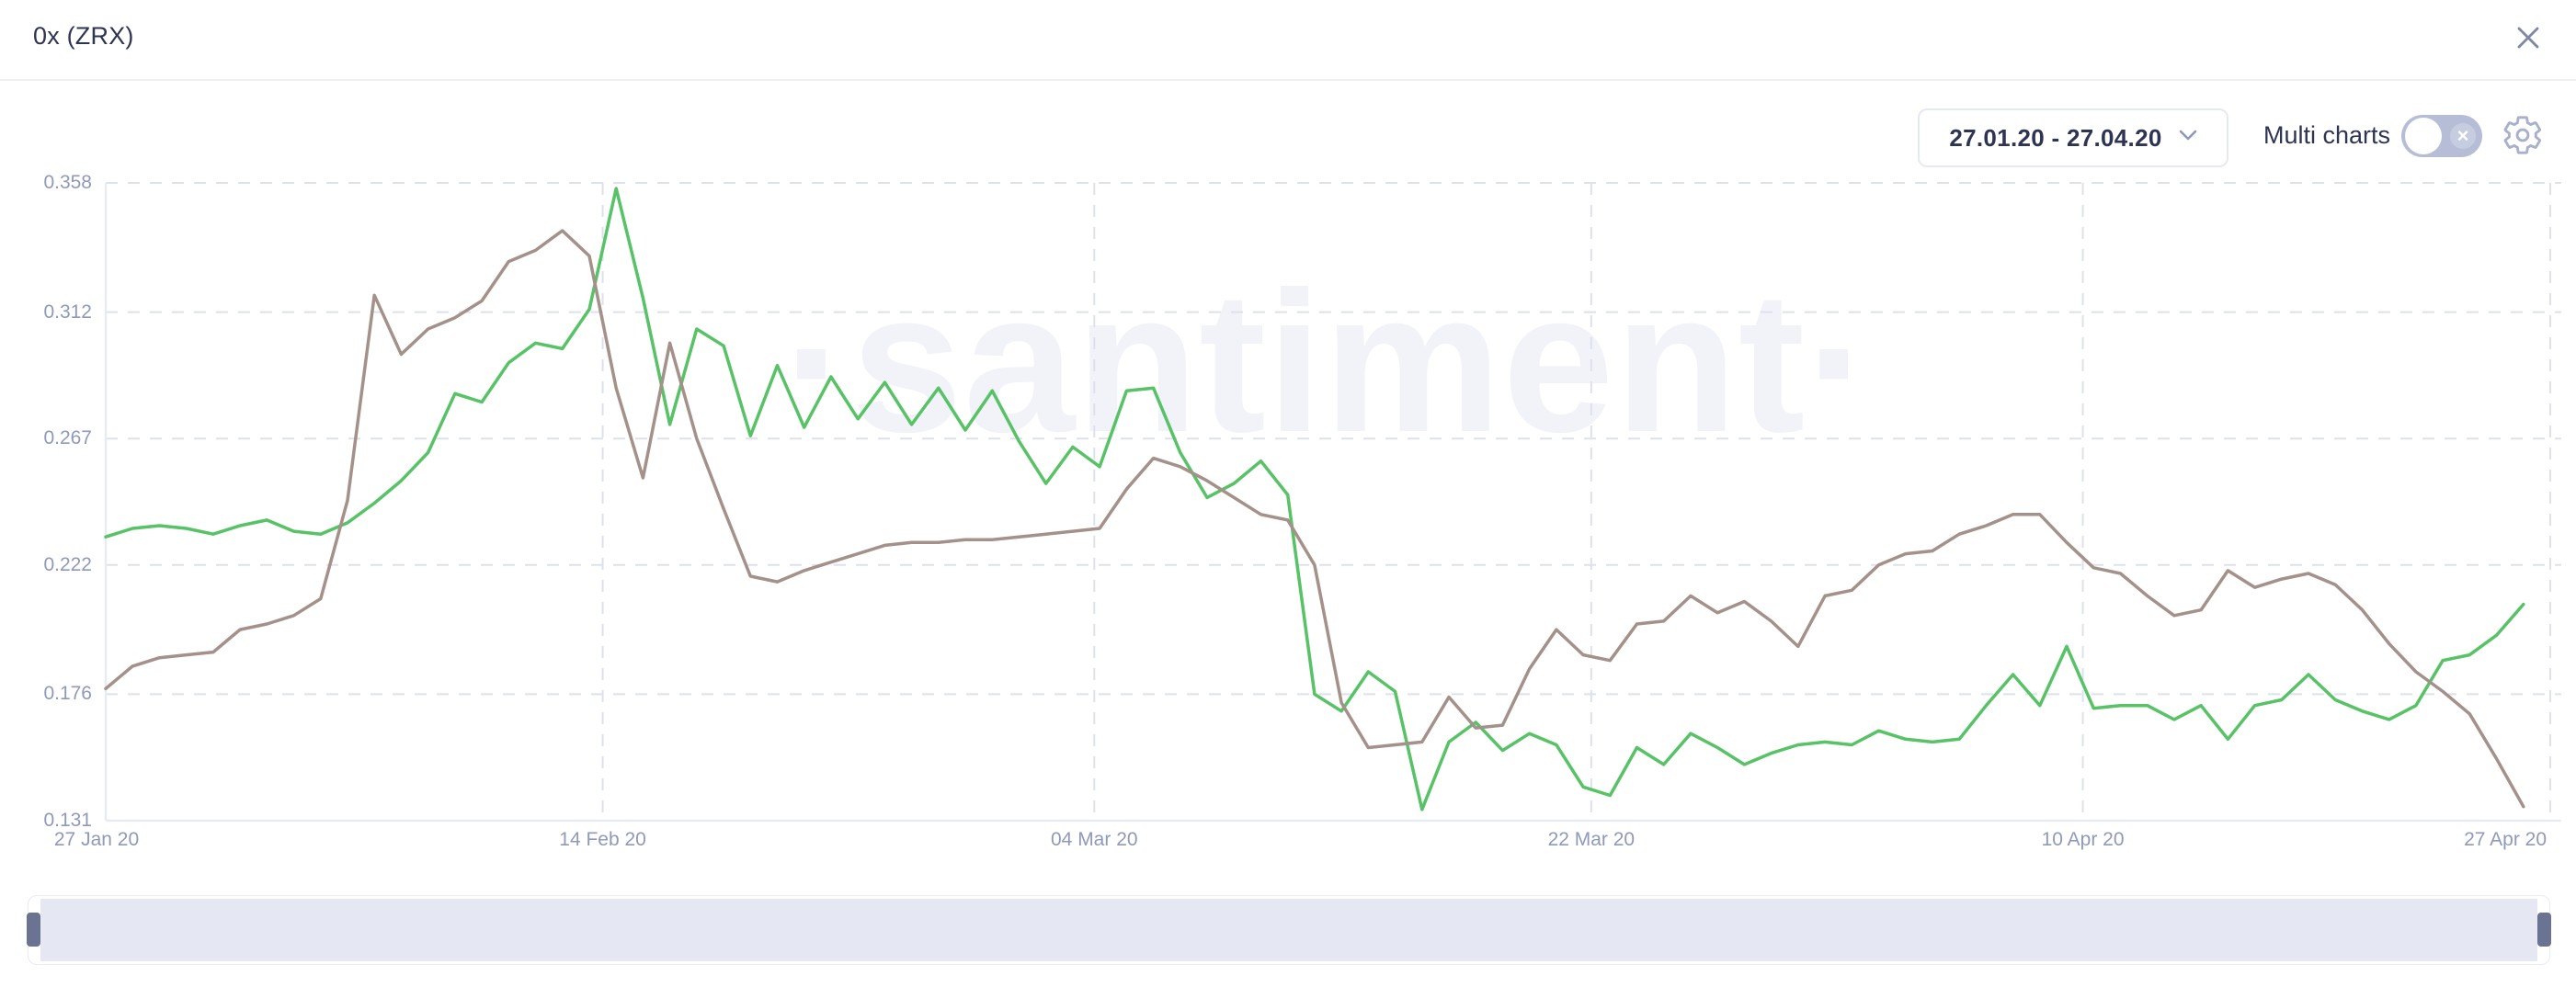  What do you see at coordinates (67, 312) in the screenshot?
I see `y-axis-label: 0.312` at bounding box center [67, 312].